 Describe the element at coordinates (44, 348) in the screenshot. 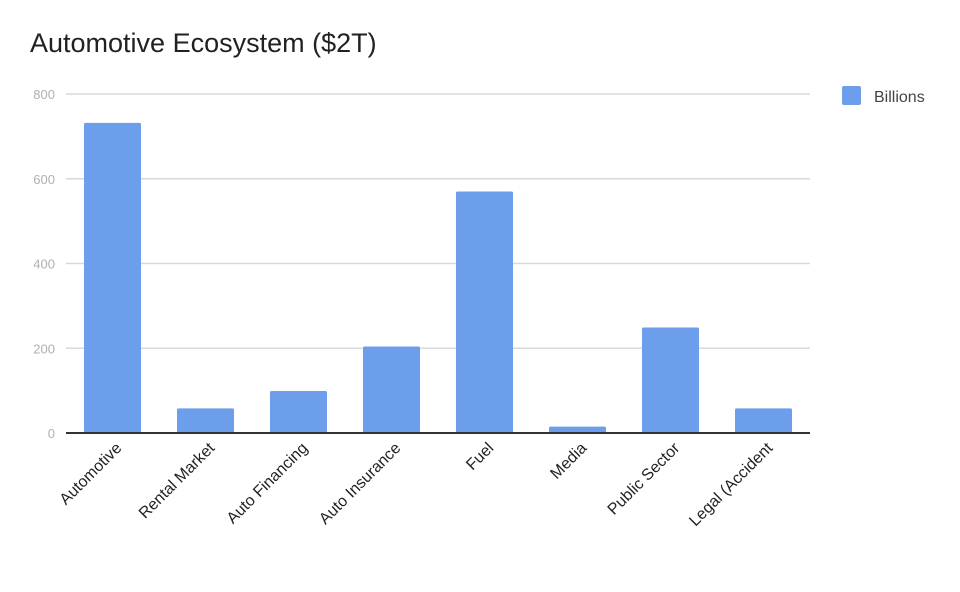

I see `y-tick-label: 200` at that location.